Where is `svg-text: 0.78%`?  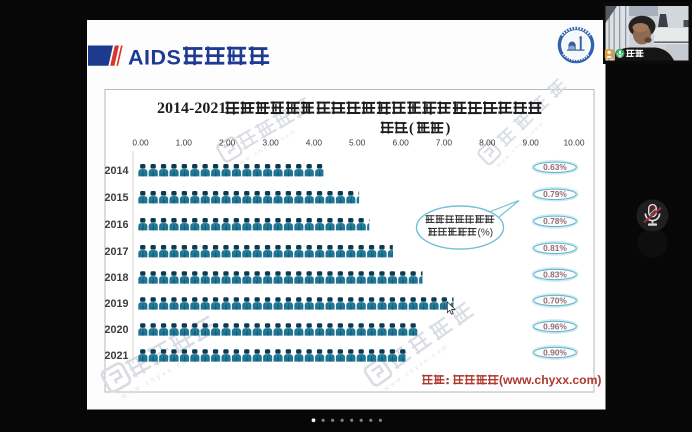
svg-text: 0.78% is located at coordinates (555, 221).